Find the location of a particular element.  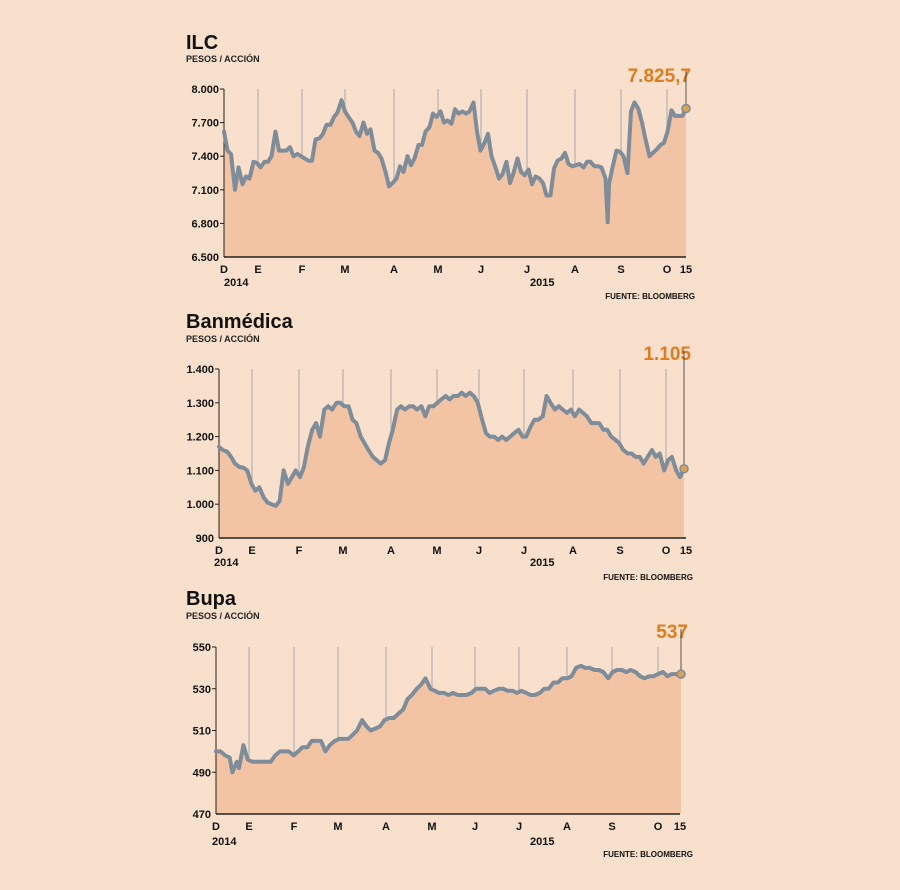

ilc-month-label: F is located at coordinates (302, 270).